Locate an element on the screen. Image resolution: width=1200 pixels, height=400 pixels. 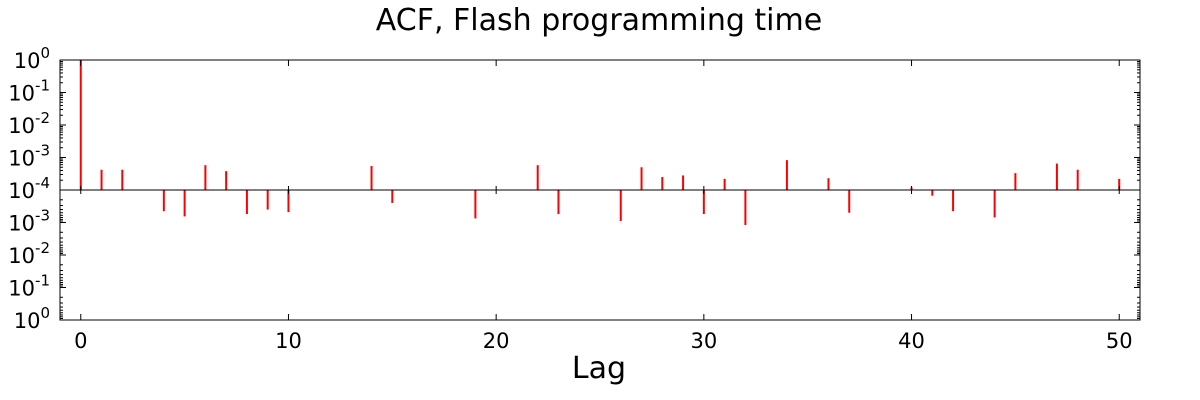
x-tick-label: 10 is located at coordinates (288, 341).